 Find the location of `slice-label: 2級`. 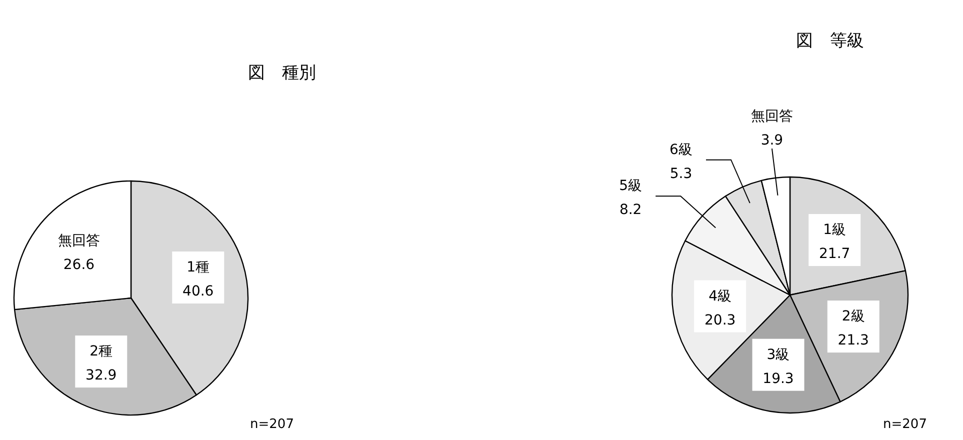

slice-label: 2級 is located at coordinates (853, 316).